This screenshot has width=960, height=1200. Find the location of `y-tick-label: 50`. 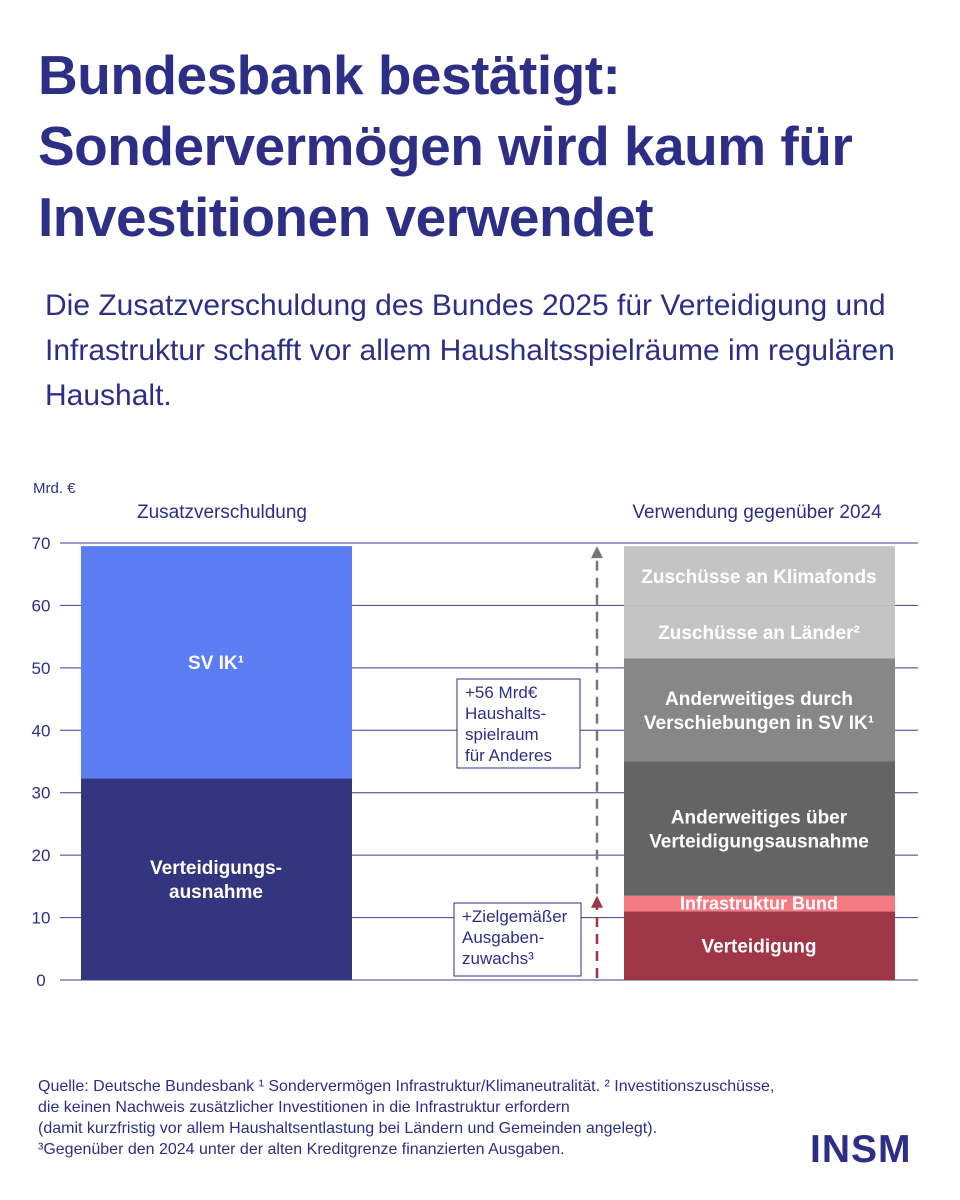

y-tick-label: 50 is located at coordinates (41, 668).